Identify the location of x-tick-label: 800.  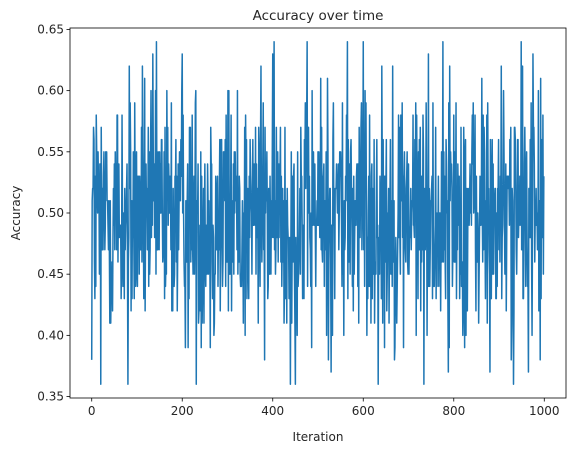
(453, 411).